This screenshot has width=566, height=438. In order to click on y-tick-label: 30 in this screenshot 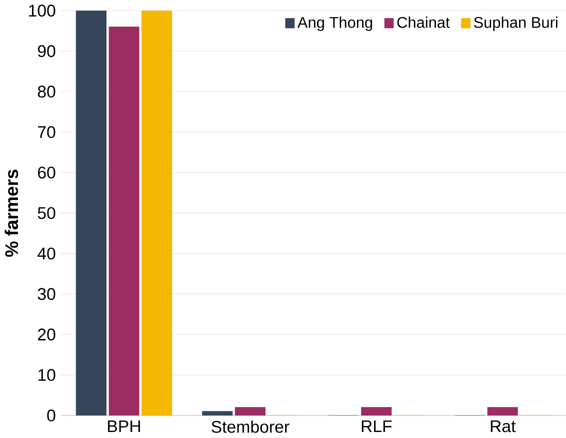, I will do `click(47, 294)`.